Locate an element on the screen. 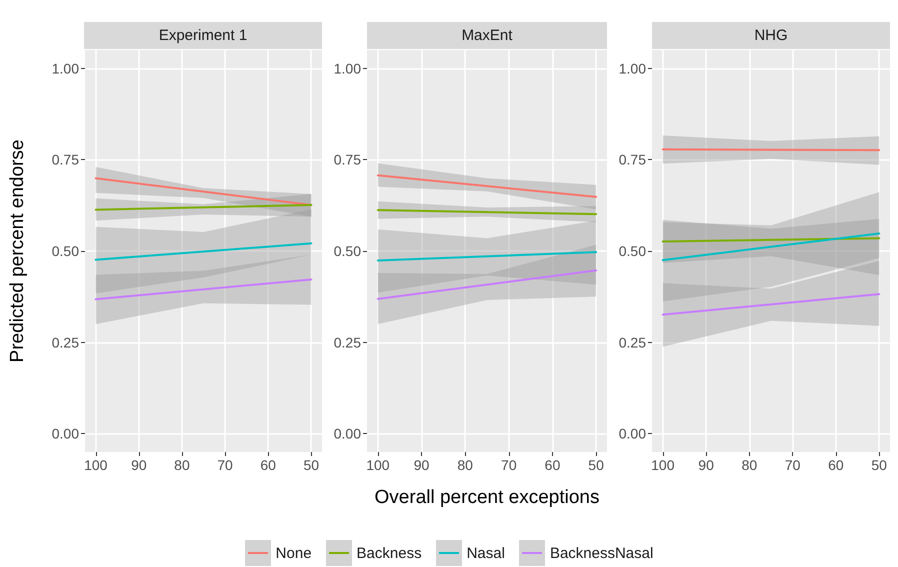  legend-label: Backness is located at coordinates (389, 553).